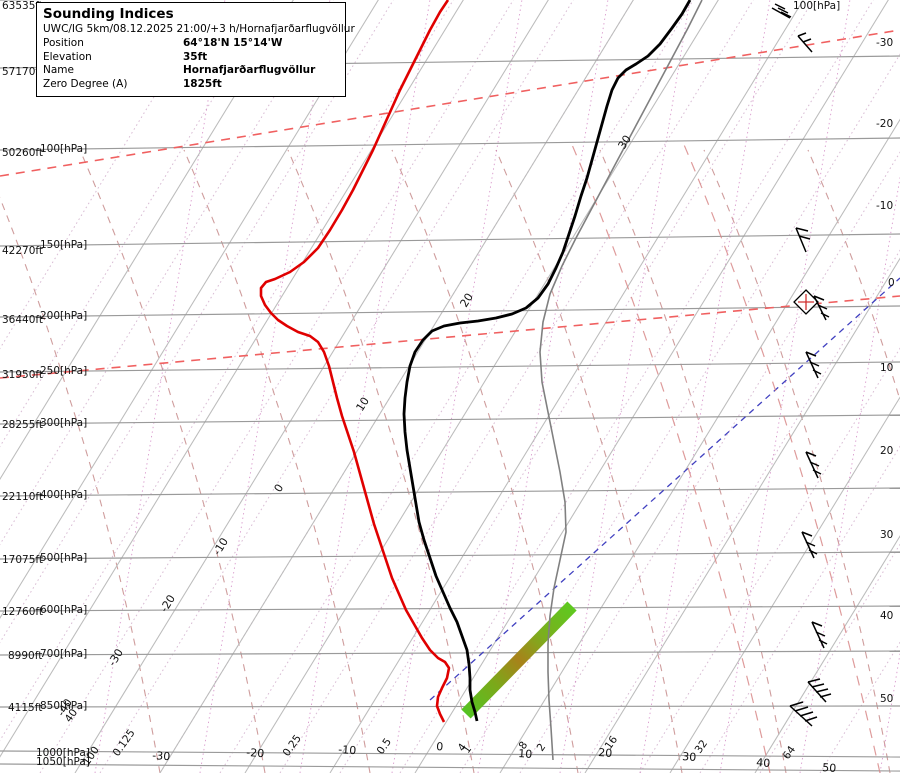  What do you see at coordinates (23, 251) in the screenshot?
I see `altitude-label: 42270ft` at bounding box center [23, 251].